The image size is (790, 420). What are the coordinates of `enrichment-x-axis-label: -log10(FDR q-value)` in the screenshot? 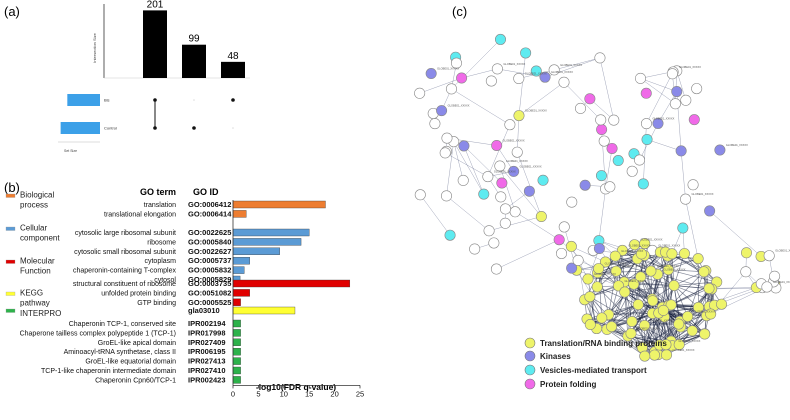 It's located at (296, 387).